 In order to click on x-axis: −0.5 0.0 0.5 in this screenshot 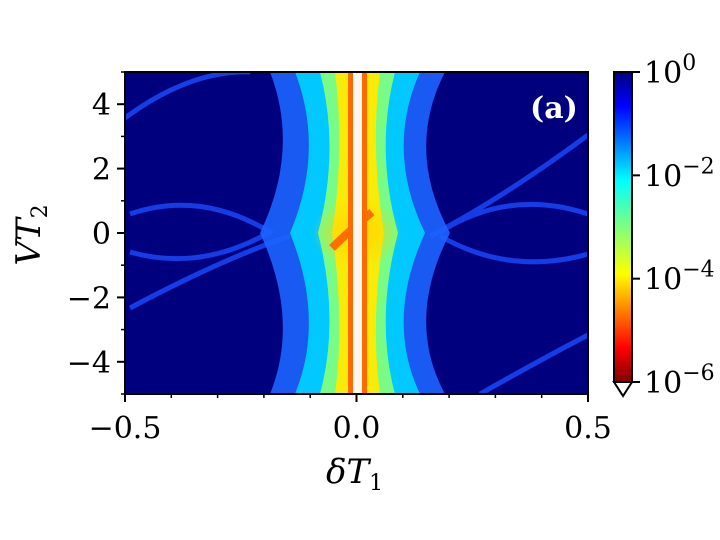, I will do `click(350, 420)`.